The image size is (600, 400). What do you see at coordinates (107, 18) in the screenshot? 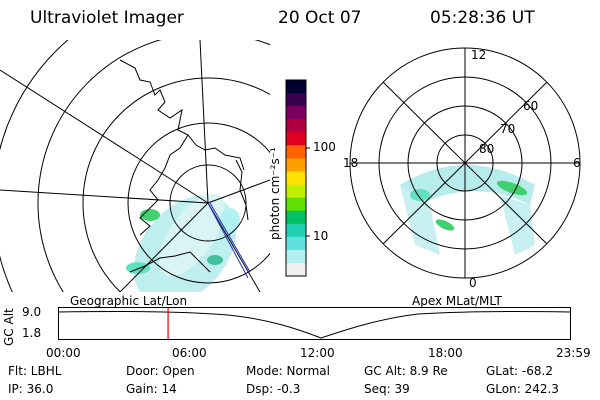
I see `app-title: Ultraviolet Imager` at bounding box center [107, 18].